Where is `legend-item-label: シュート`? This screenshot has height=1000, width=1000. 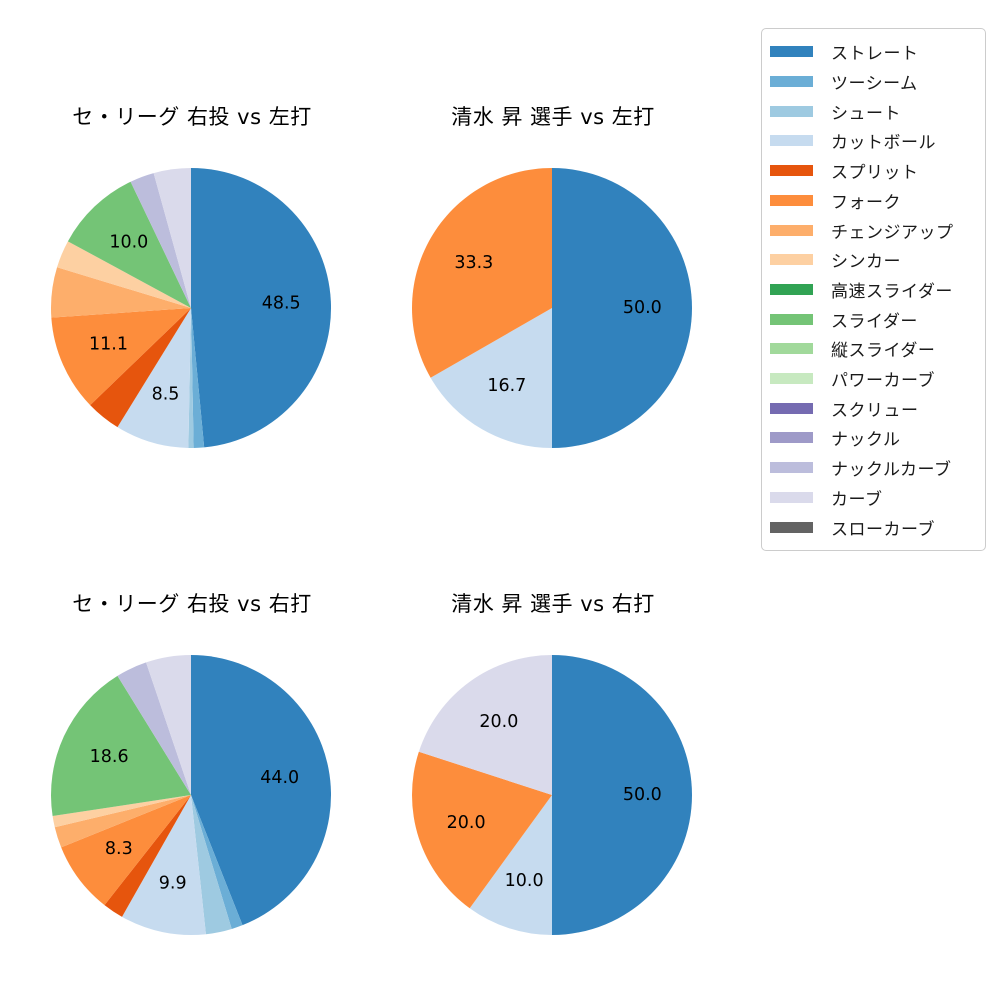 legend-item-label: シュート is located at coordinates (866, 113).